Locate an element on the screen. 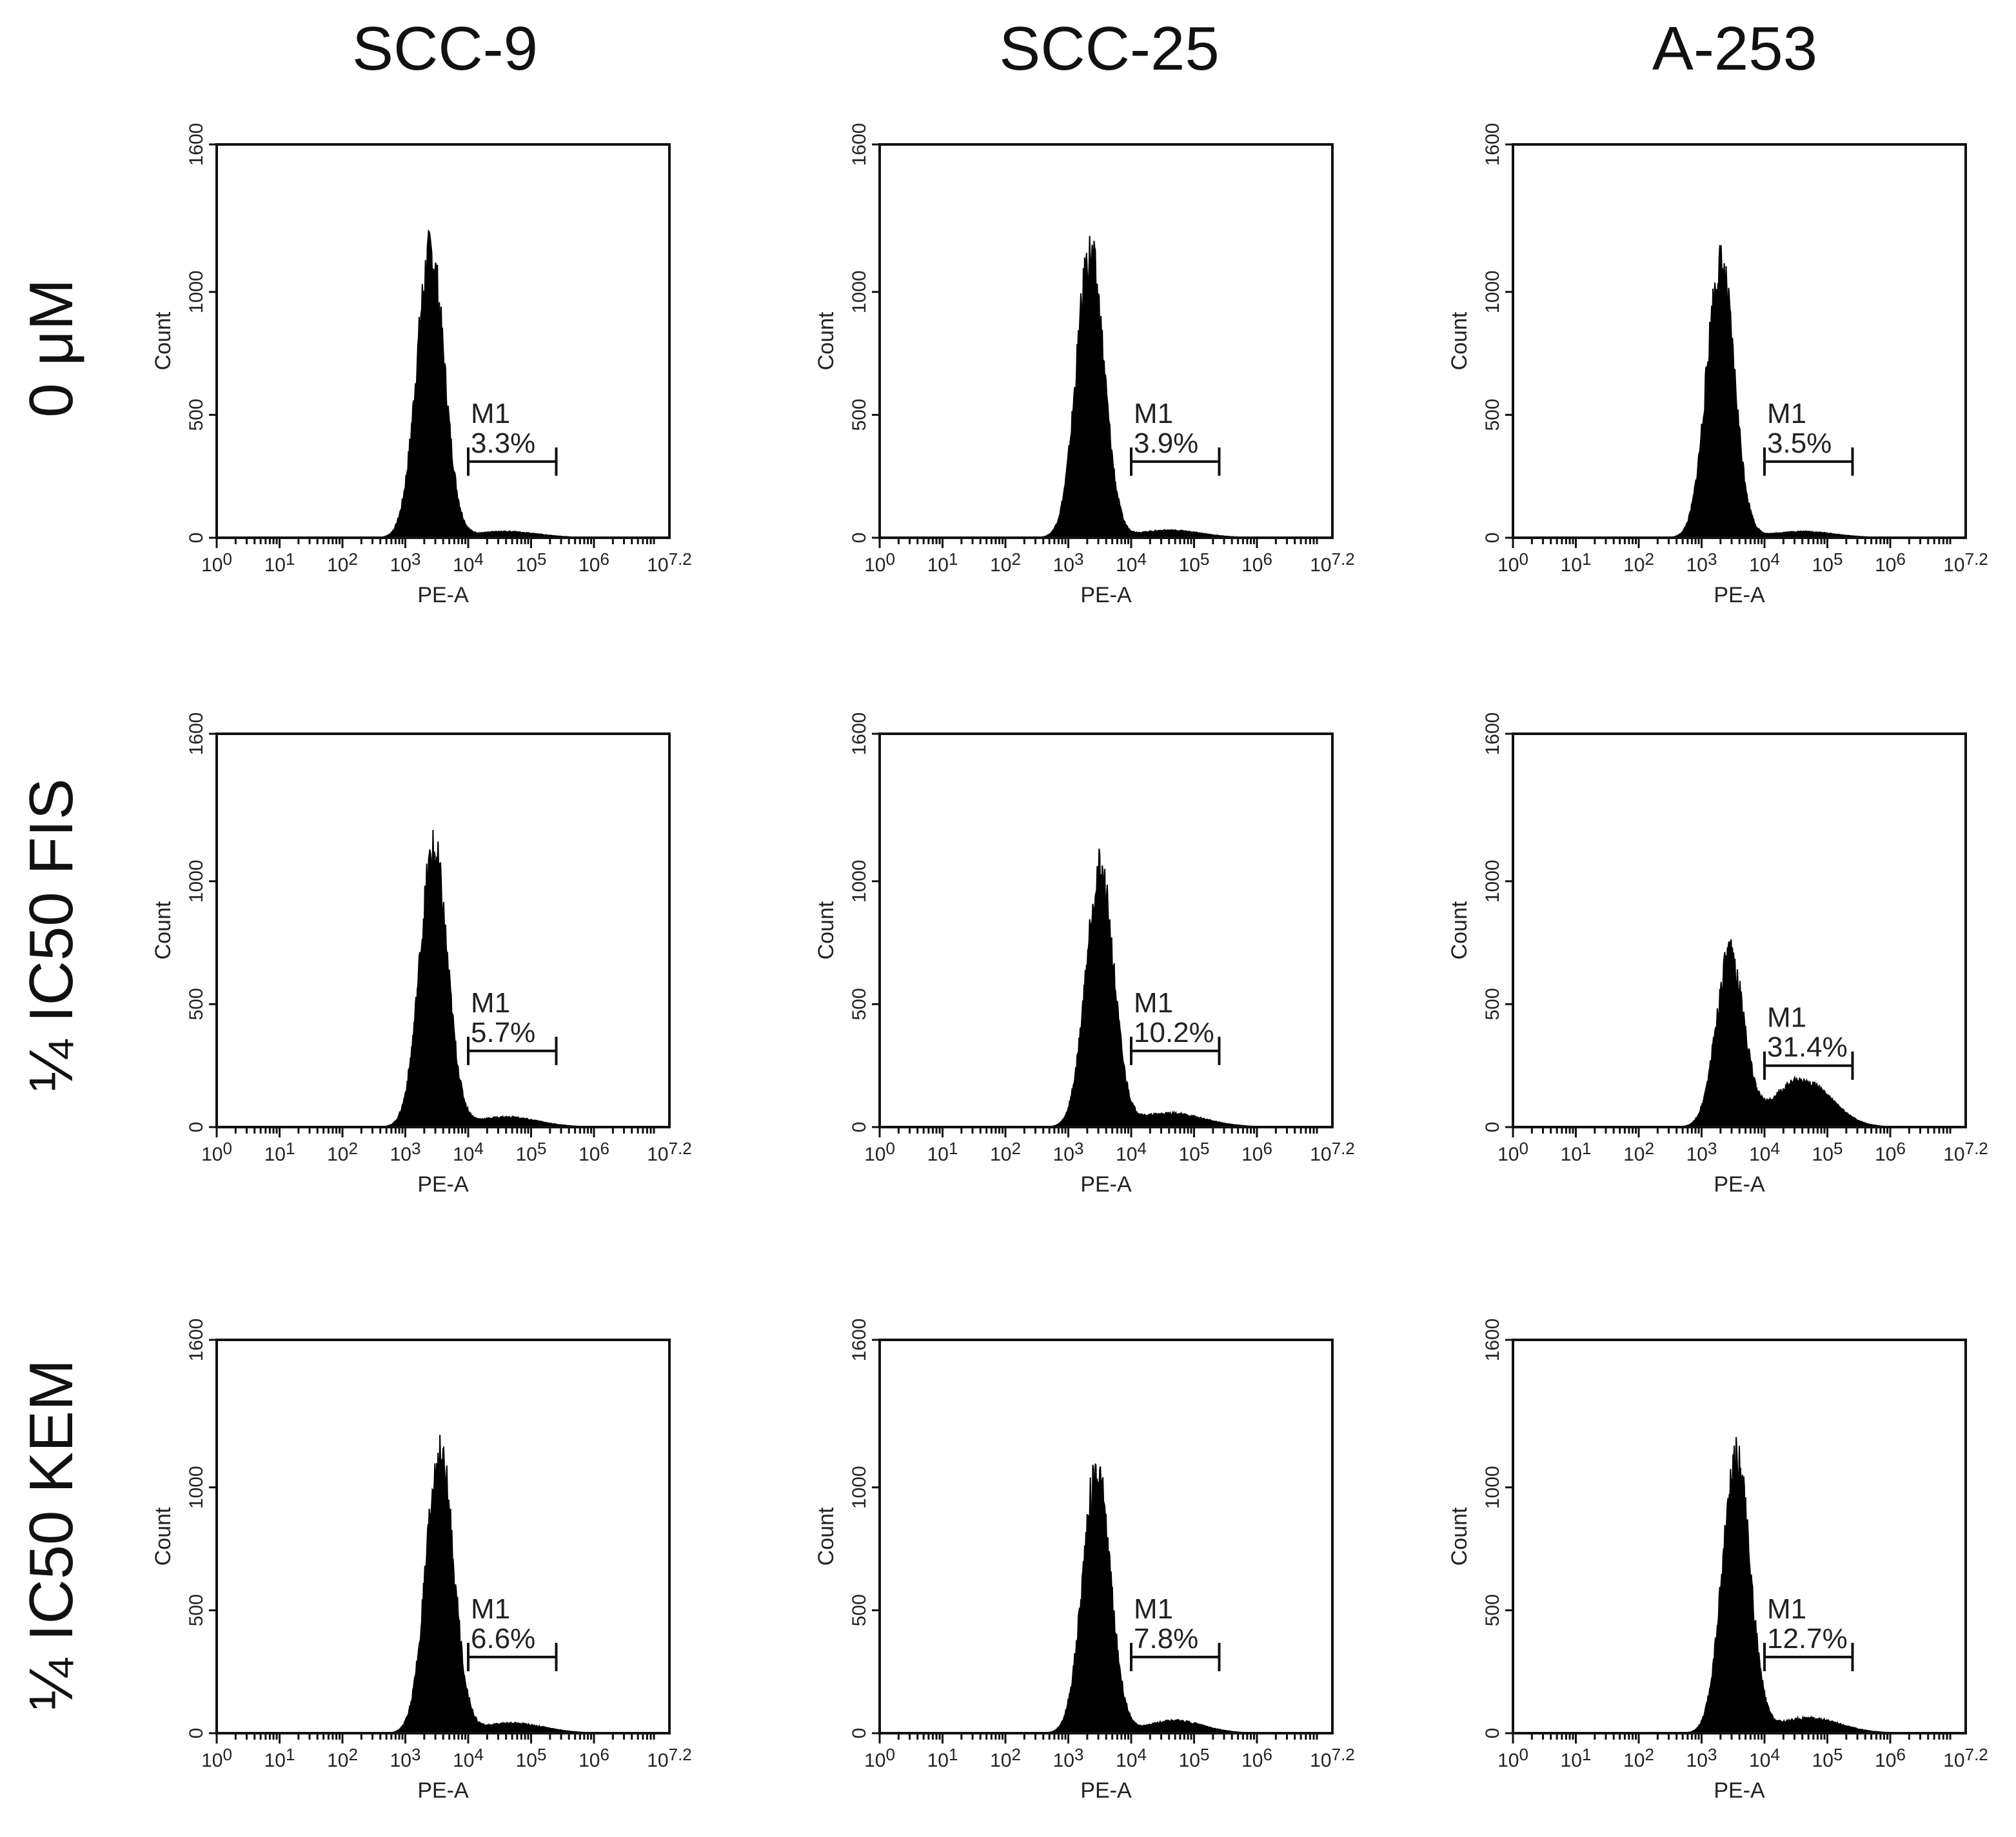 The image size is (2016, 1837). marker-percentage: 31.4% is located at coordinates (1808, 1047).